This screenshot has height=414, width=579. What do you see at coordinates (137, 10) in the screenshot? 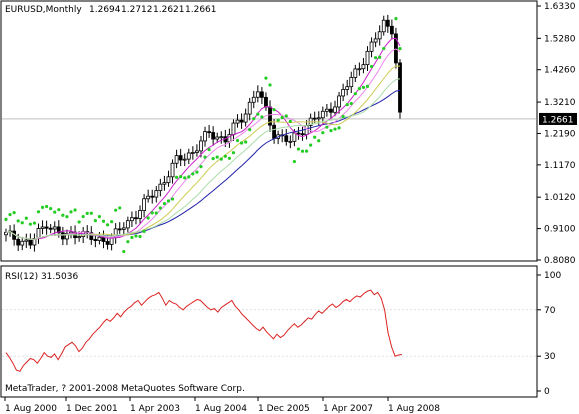
I see `ohlc-high: 1.2712` at bounding box center [137, 10].